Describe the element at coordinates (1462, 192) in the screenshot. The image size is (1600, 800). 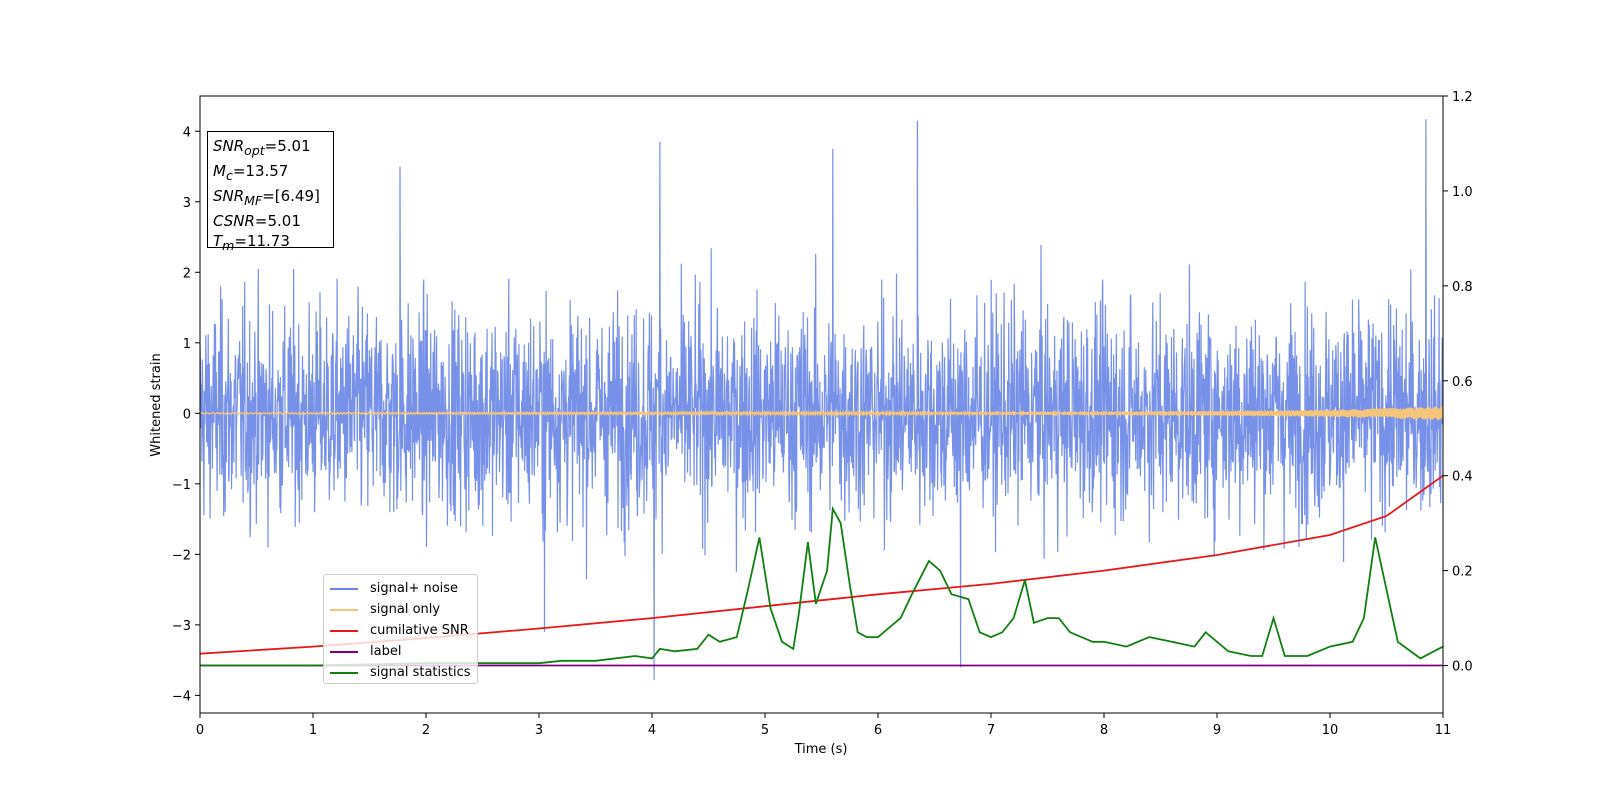
I see `y2-tick-label: 1.0` at that location.